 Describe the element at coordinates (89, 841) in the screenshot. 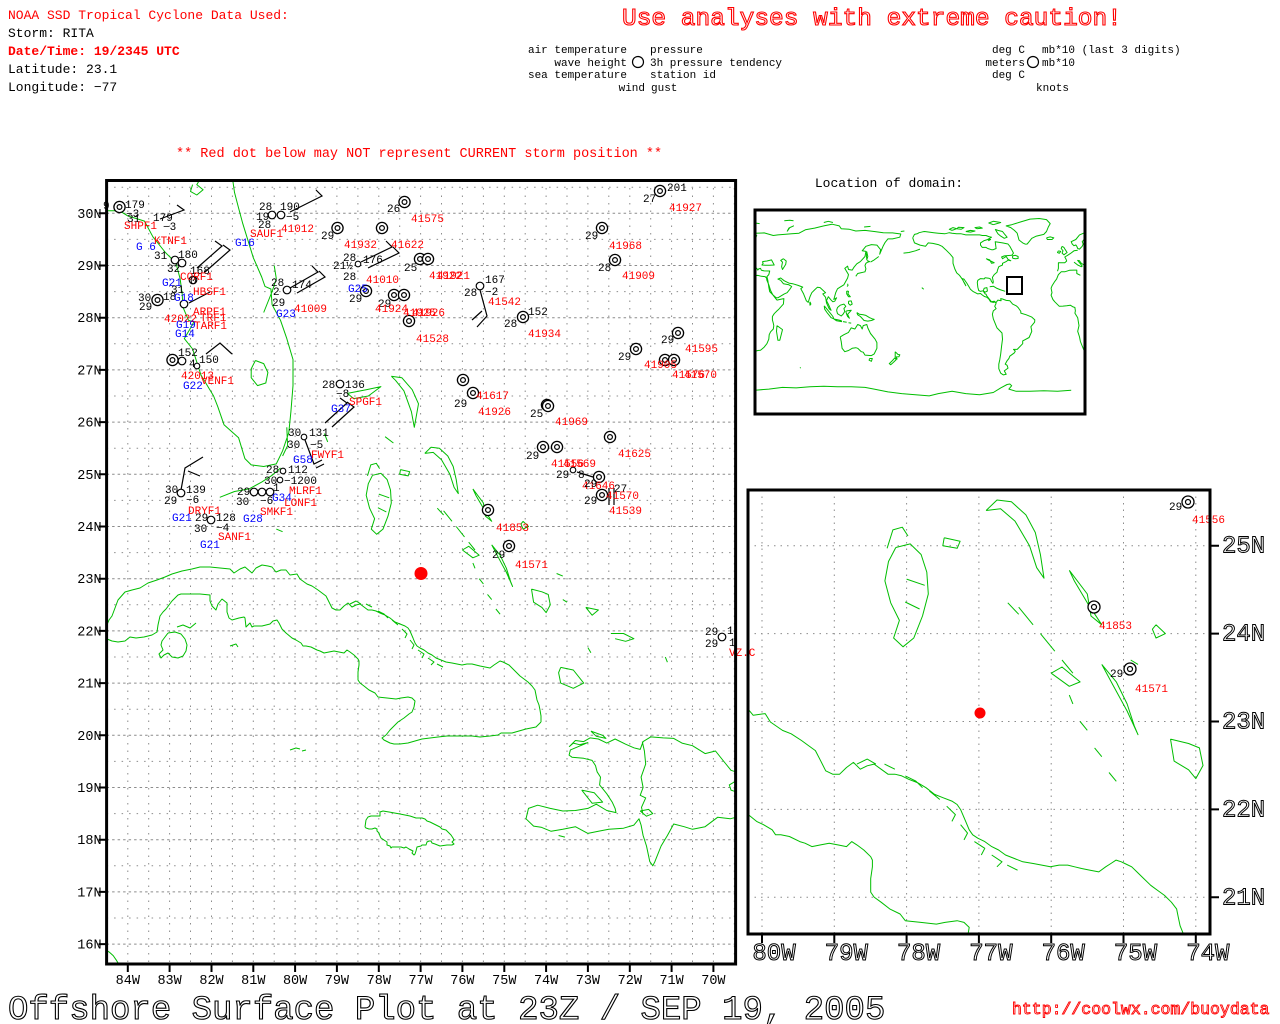

I see `svg-text: 18N` at that location.